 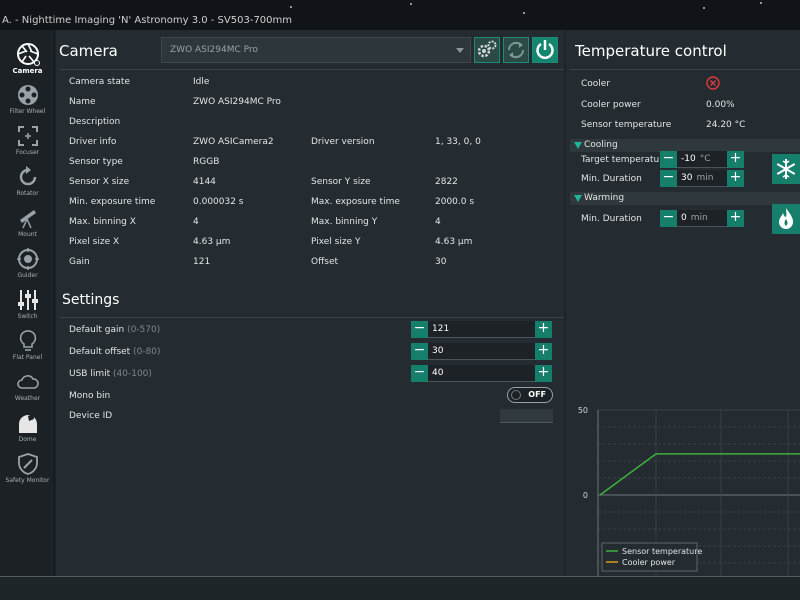 I want to click on divider, so click(x=311, y=317).